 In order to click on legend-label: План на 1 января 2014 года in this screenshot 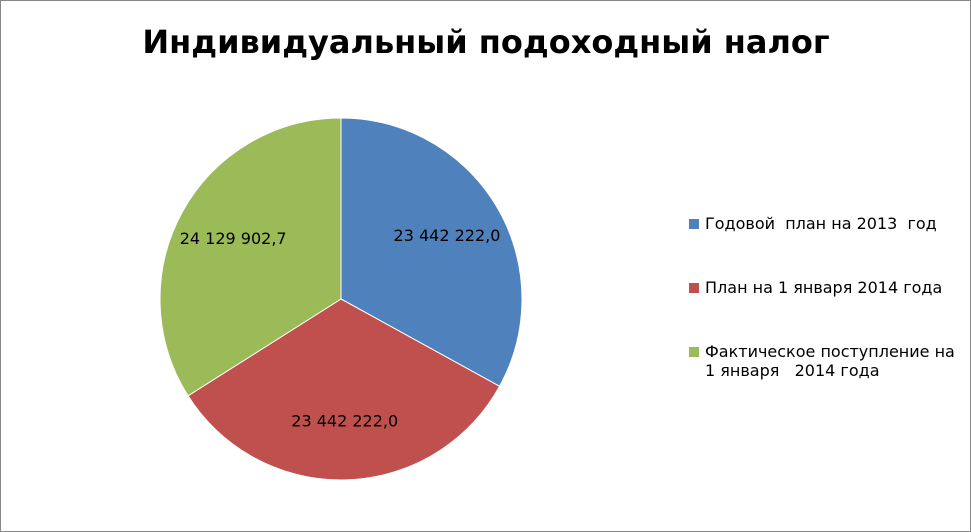, I will do `click(824, 287)`.